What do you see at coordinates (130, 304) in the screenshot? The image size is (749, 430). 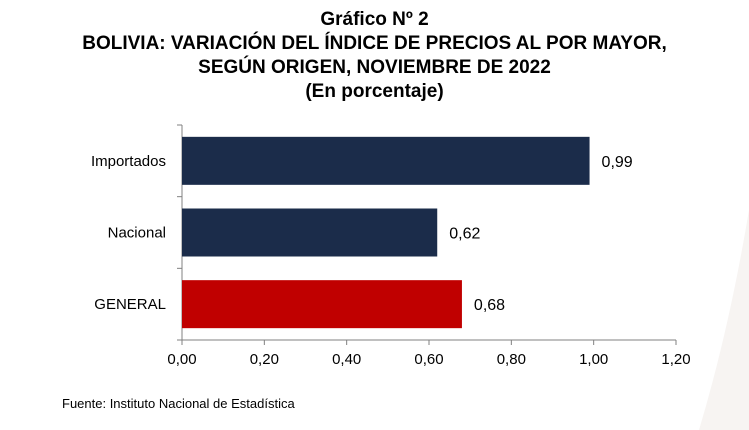 I see `category-label: GENERAL` at bounding box center [130, 304].